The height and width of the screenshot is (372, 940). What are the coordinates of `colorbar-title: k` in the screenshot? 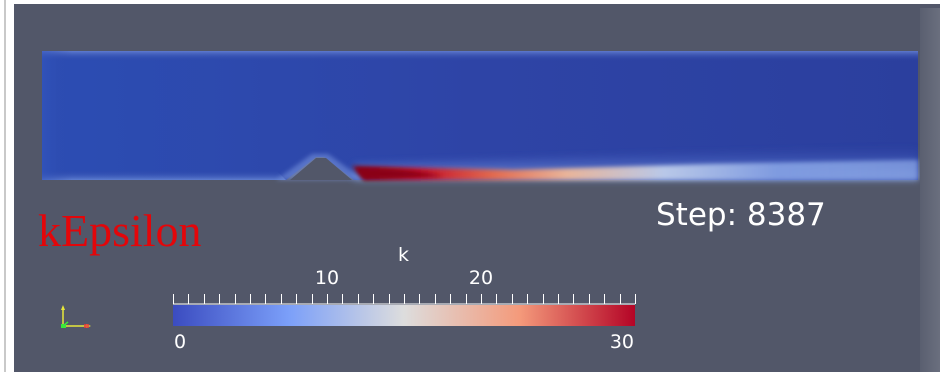 It's located at (404, 255).